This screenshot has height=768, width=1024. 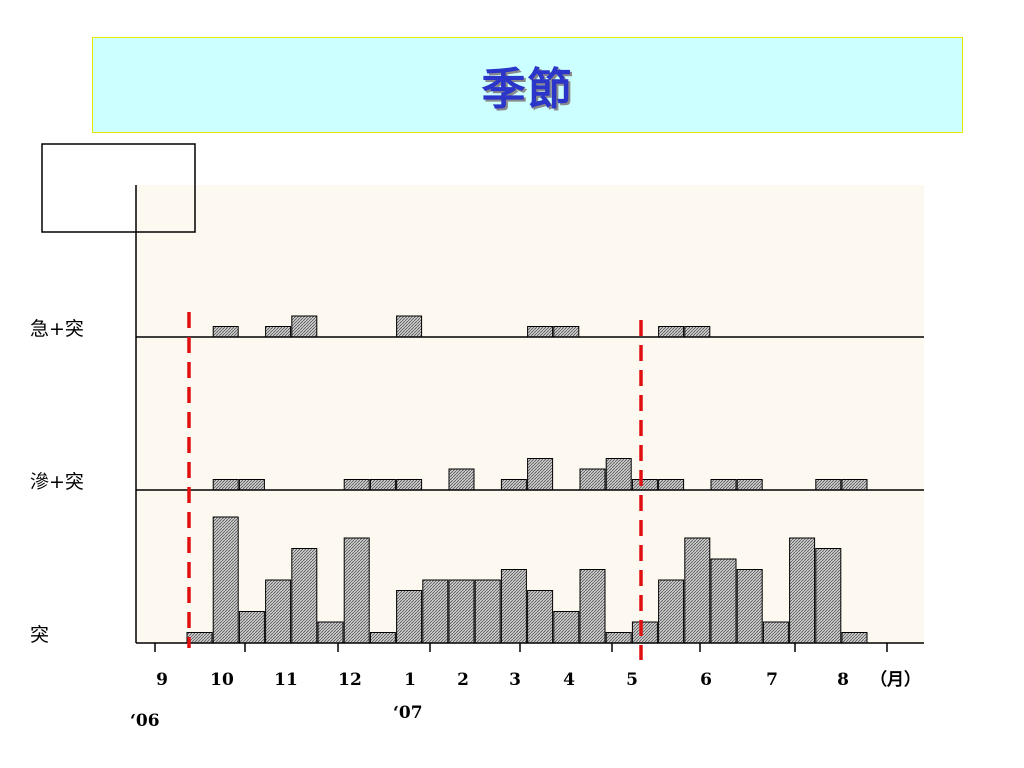 What do you see at coordinates (772, 680) in the screenshot?
I see `month-label: 7` at bounding box center [772, 680].